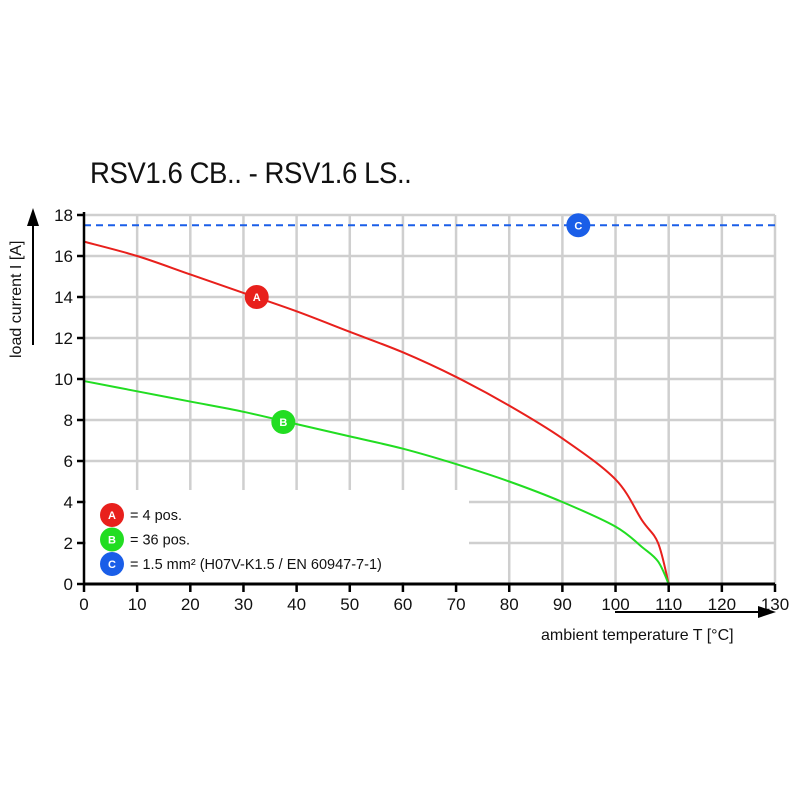 This screenshot has width=800, height=800. What do you see at coordinates (63, 256) in the screenshot?
I see `y-tick-label: 16` at bounding box center [63, 256].